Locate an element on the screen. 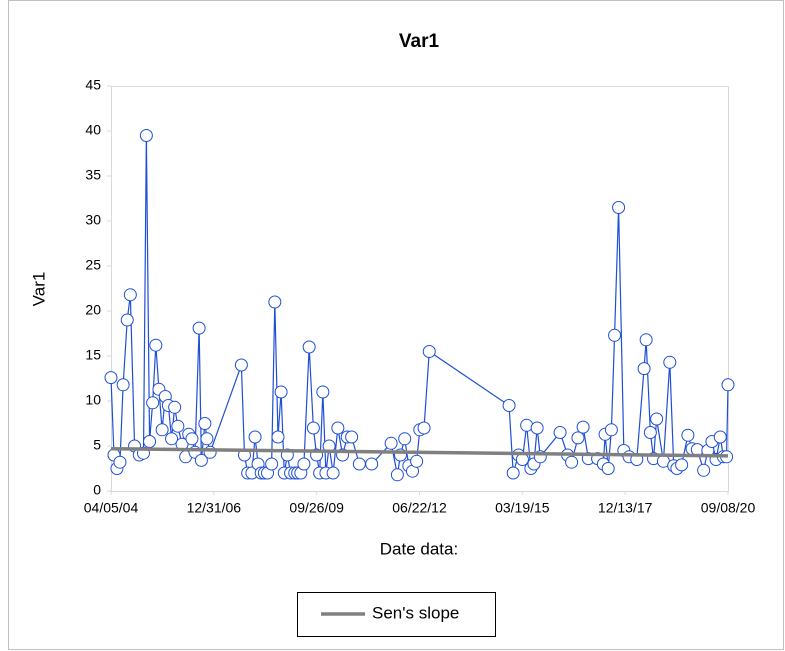  y-tick-label: 0 is located at coordinates (97, 490).